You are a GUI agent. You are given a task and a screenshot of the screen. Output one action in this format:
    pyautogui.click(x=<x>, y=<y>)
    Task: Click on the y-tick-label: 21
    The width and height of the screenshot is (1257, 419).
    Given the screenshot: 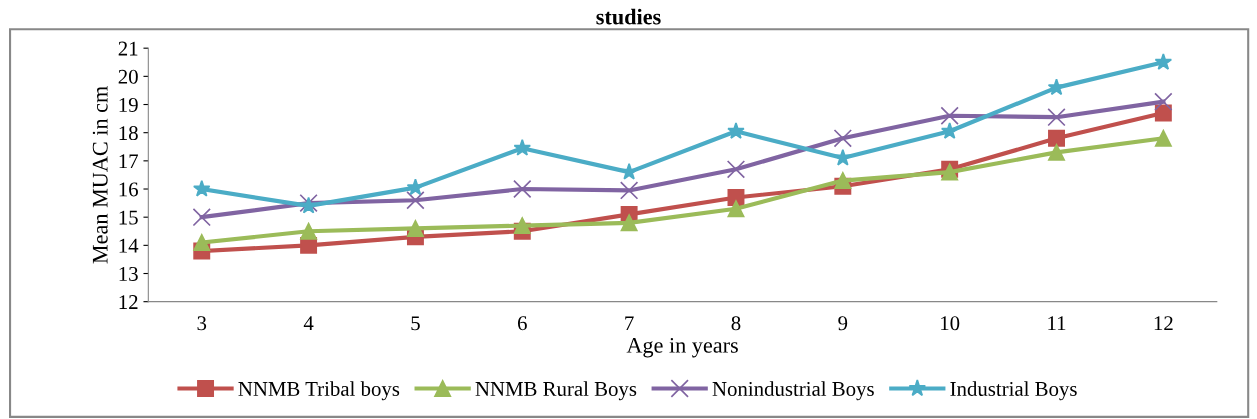 What is the action you would take?
    pyautogui.click(x=128, y=48)
    